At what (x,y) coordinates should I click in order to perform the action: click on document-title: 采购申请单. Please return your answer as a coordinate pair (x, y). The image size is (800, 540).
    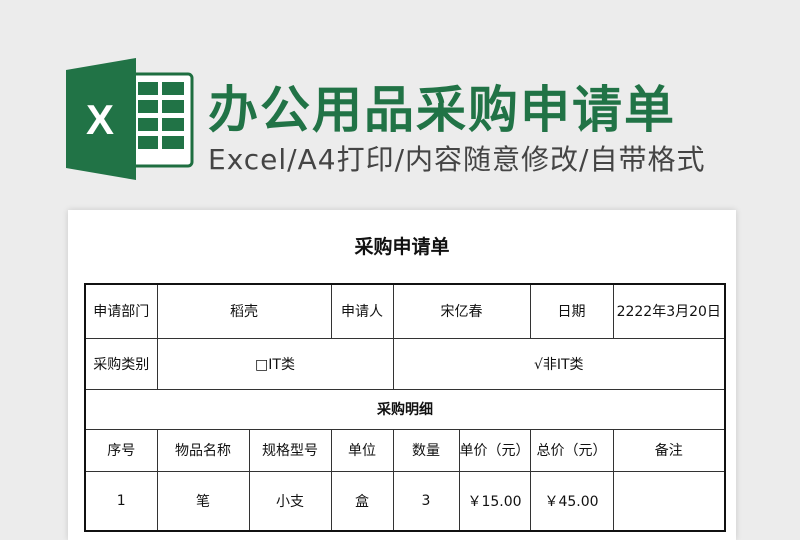
    Looking at the image, I should click on (402, 247).